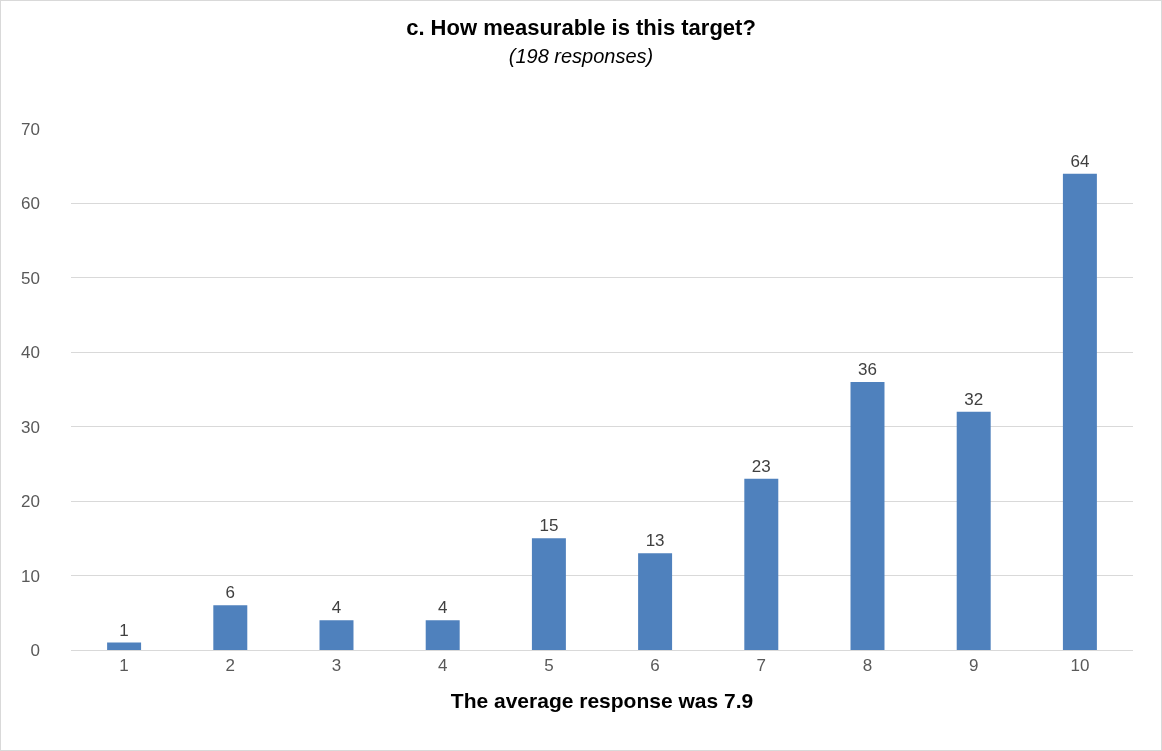 The width and height of the screenshot is (1162, 751). Describe the element at coordinates (30, 502) in the screenshot. I see `y-tick-label: 20` at that location.